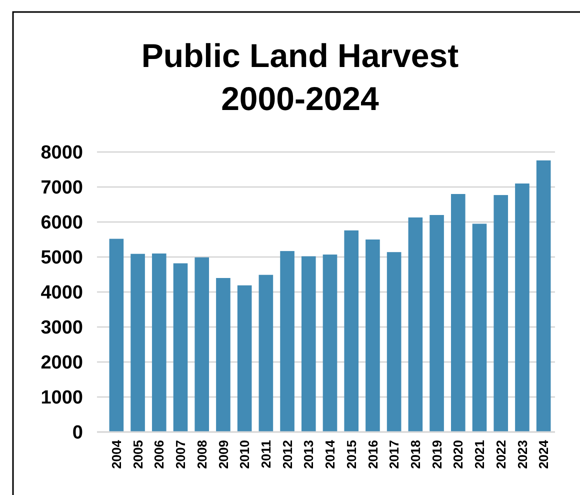 Image resolution: width=580 pixels, height=495 pixels. Describe the element at coordinates (61, 153) in the screenshot. I see `y-tick-label: 8000` at that location.